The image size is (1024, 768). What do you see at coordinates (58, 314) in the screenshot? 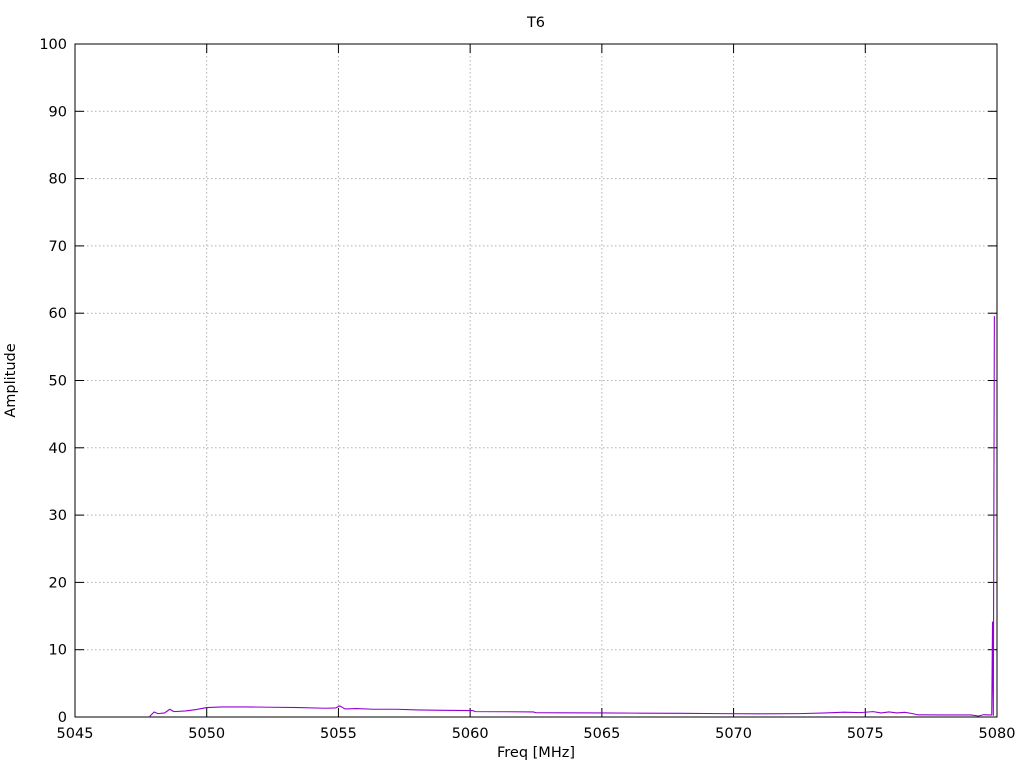
I see `y-tick-label: 60` at bounding box center [58, 314].